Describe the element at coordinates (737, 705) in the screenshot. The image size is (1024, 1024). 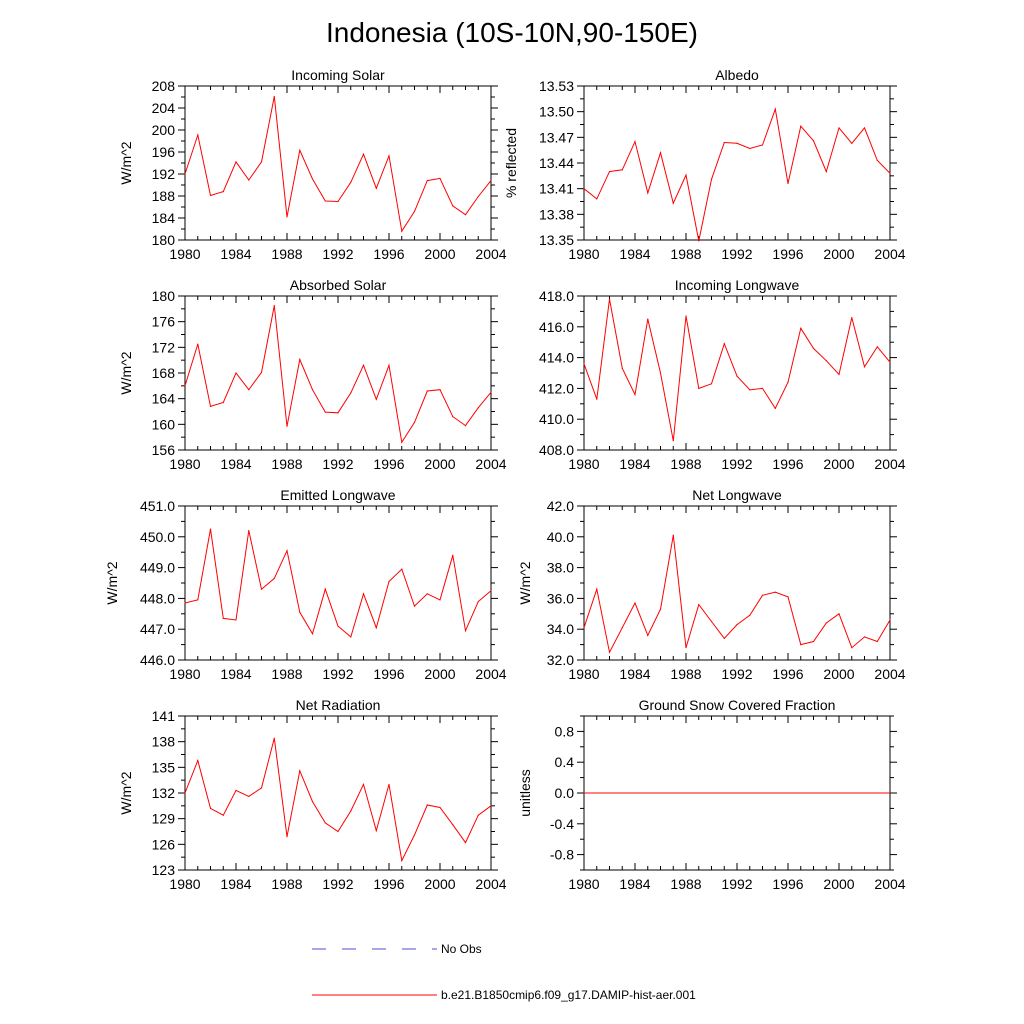
I see `panel-title: Ground Snow Covered Fraction` at that location.